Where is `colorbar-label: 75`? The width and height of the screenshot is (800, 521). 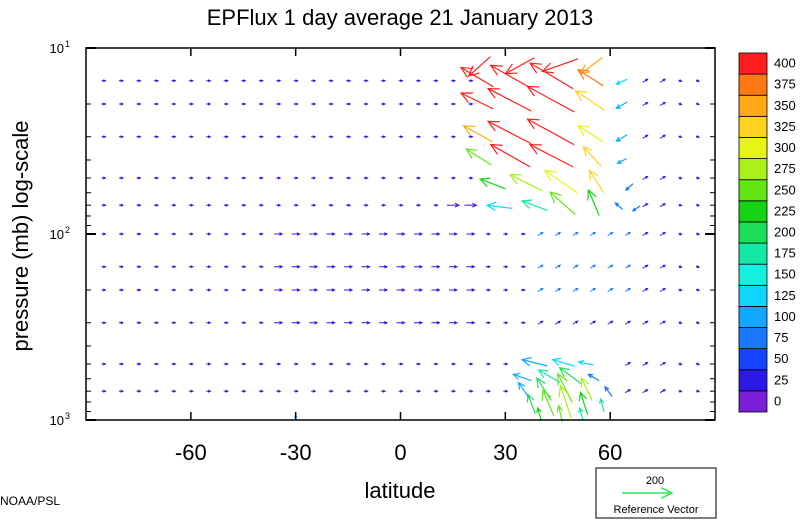 colorbar-label: 75 is located at coordinates (781, 337).